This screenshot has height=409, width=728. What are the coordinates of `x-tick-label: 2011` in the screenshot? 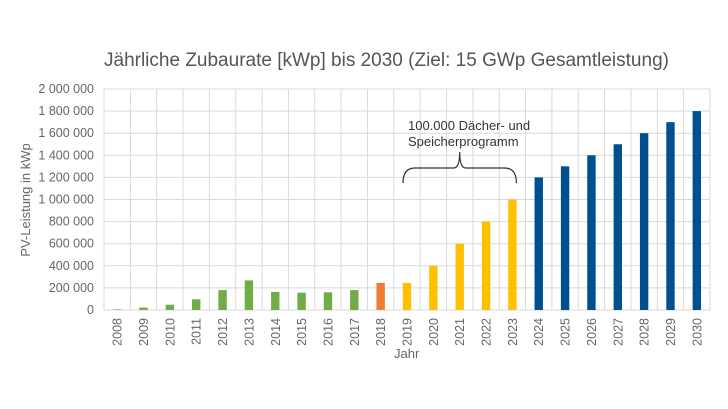 It's located at (197, 331).